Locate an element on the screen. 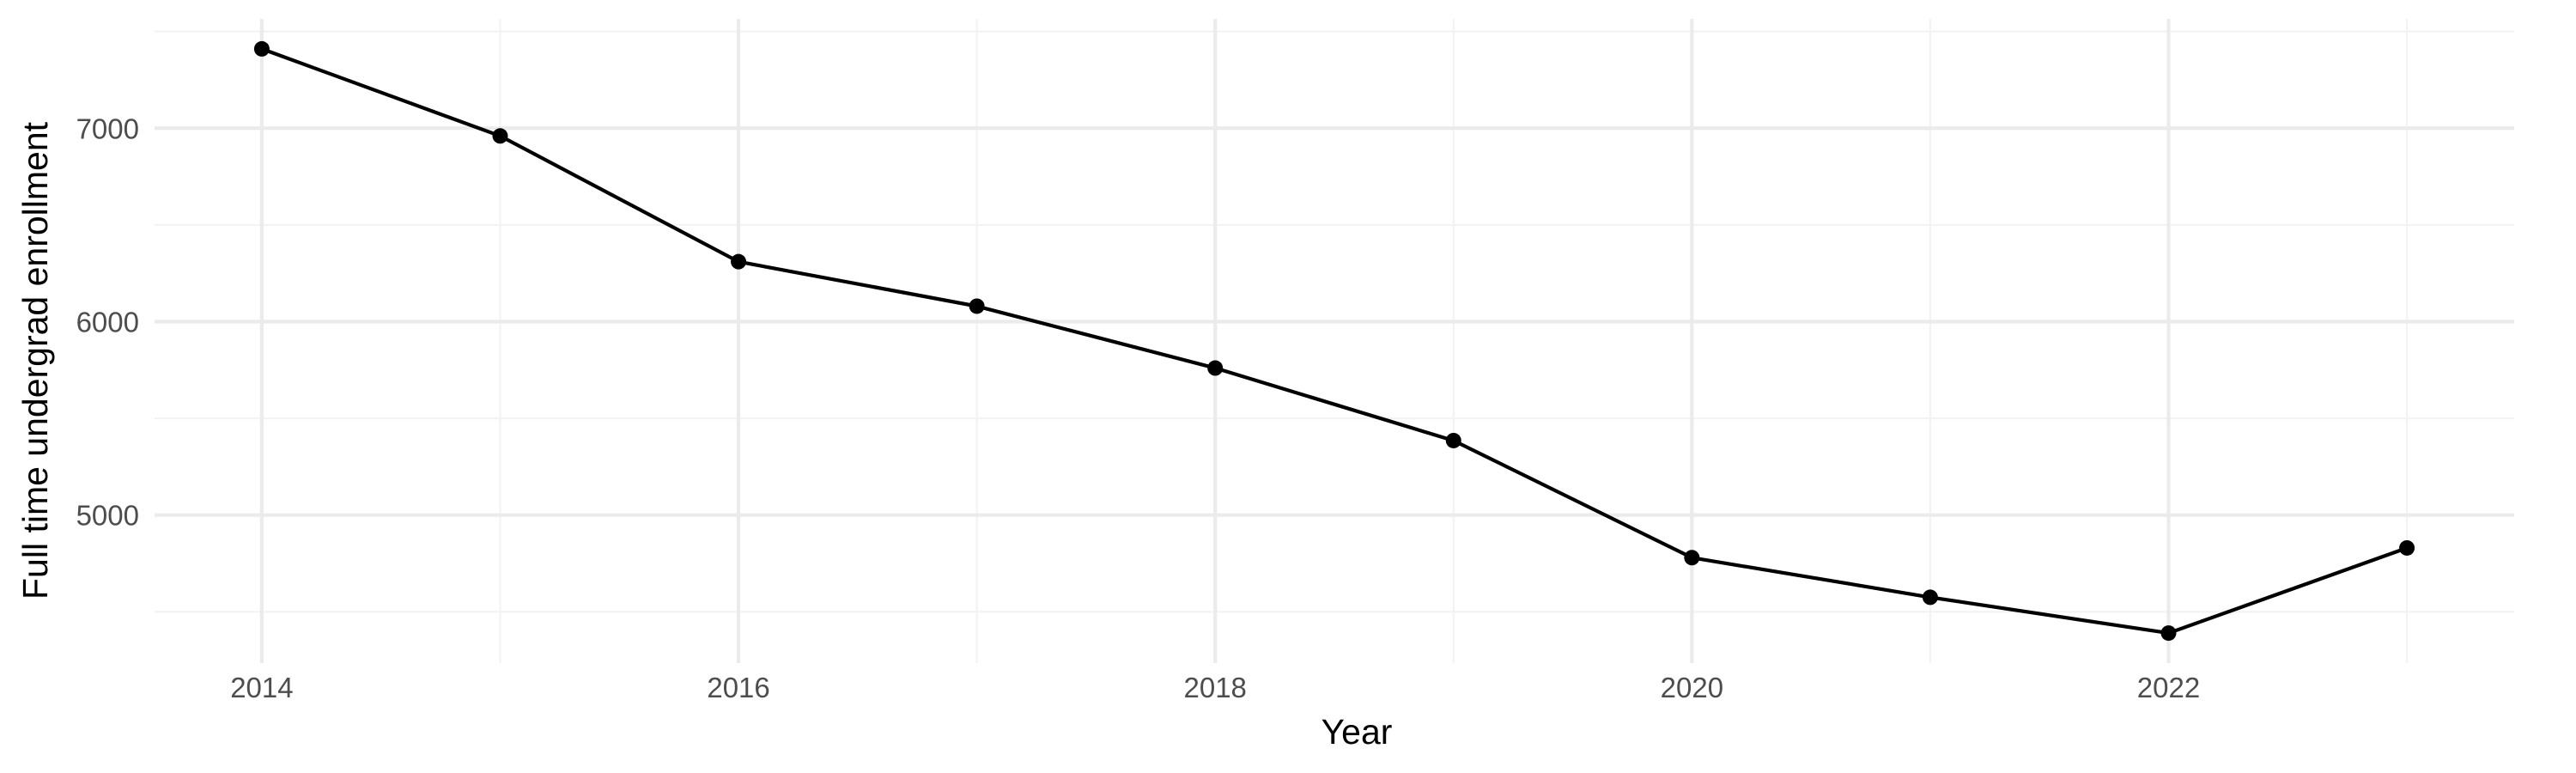 This screenshot has height=773, width=2576. data-point-2017 is located at coordinates (977, 306).